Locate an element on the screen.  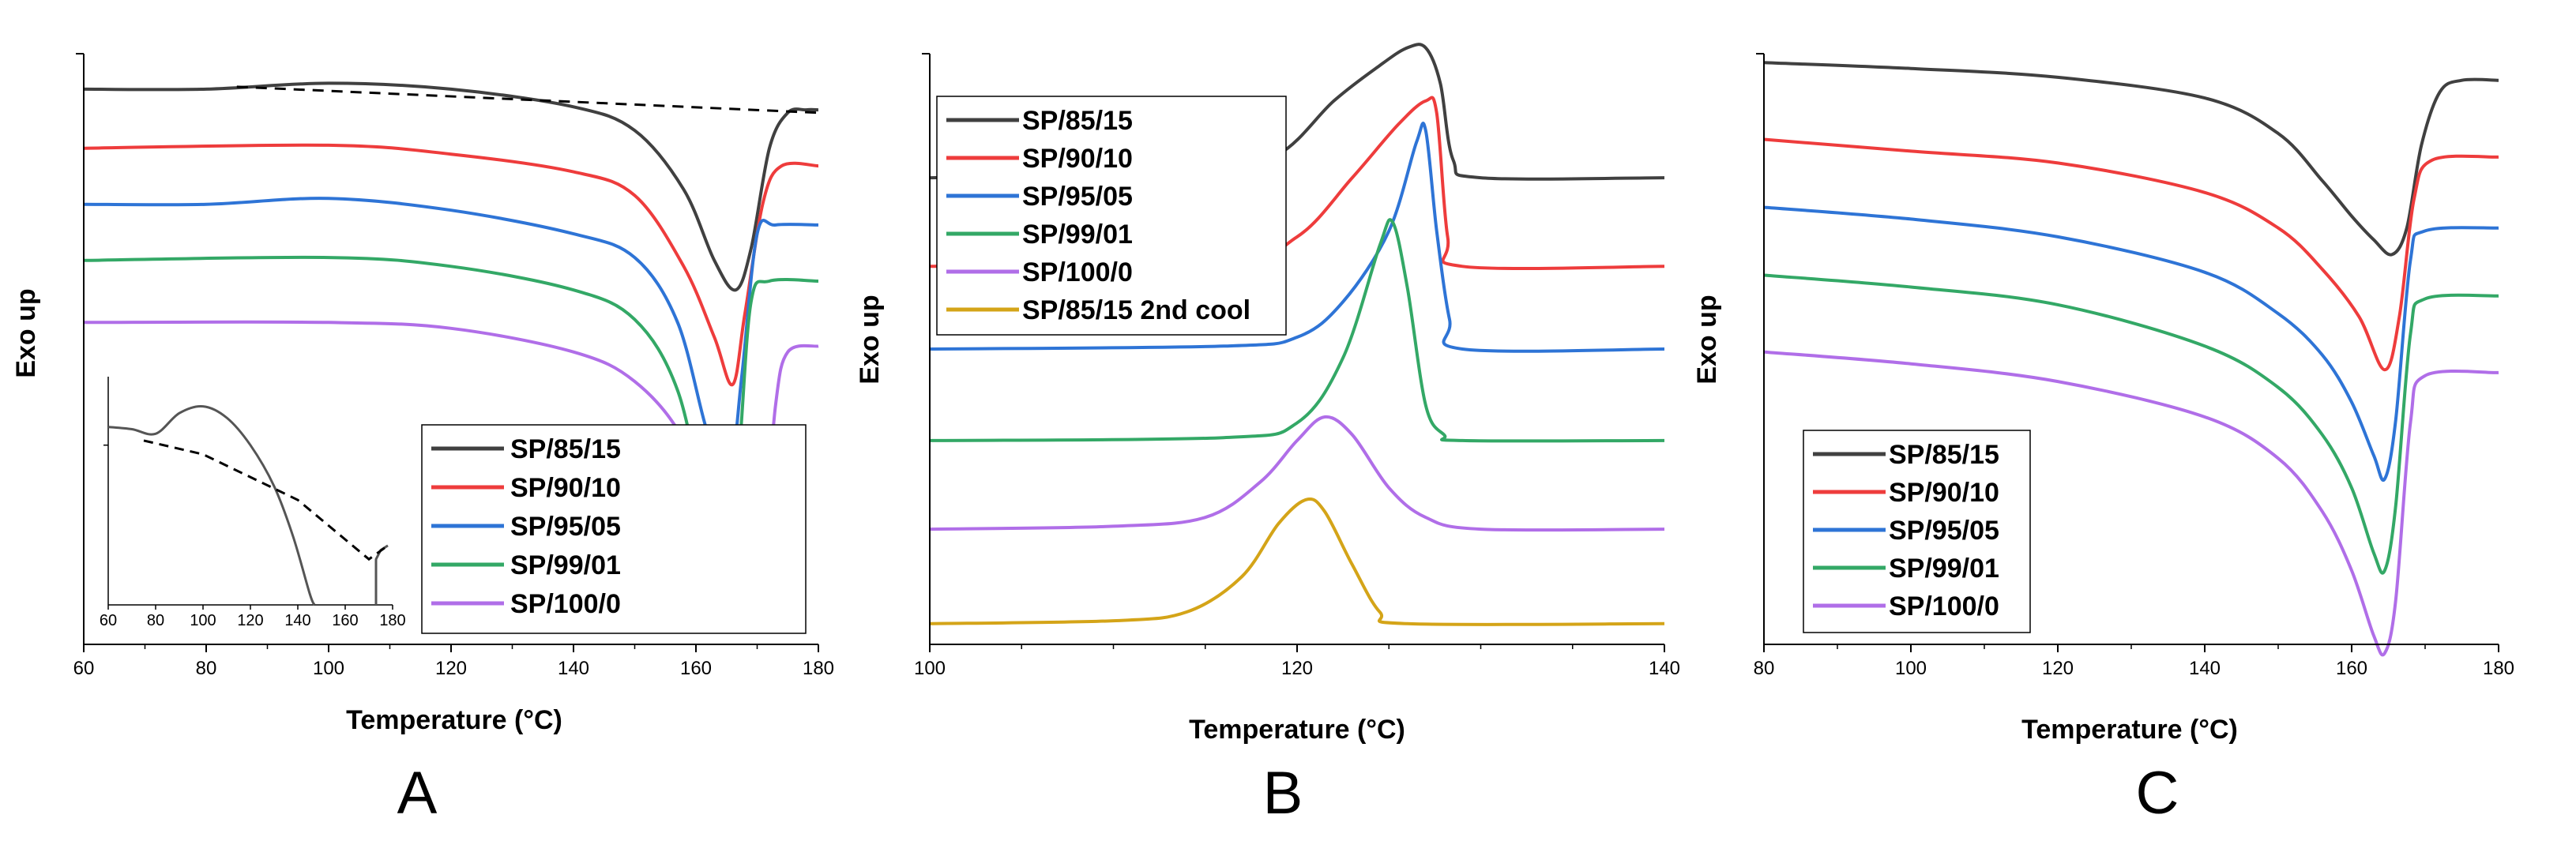
inset-baseline is located at coordinates (266, 500).